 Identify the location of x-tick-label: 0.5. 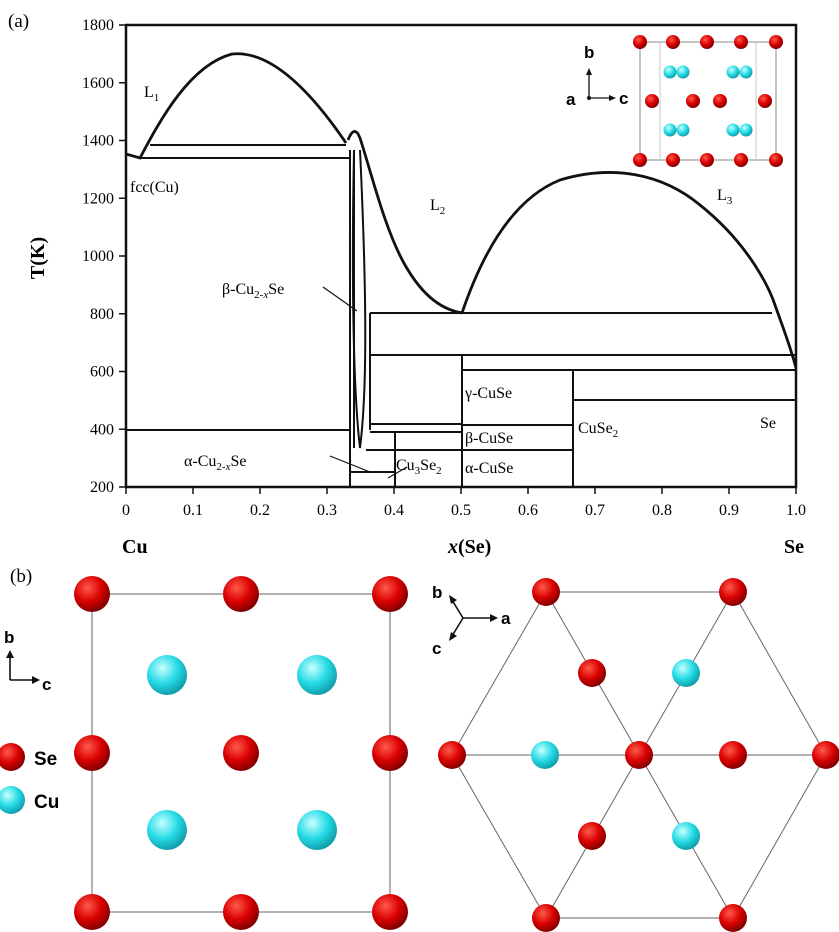
(461, 510).